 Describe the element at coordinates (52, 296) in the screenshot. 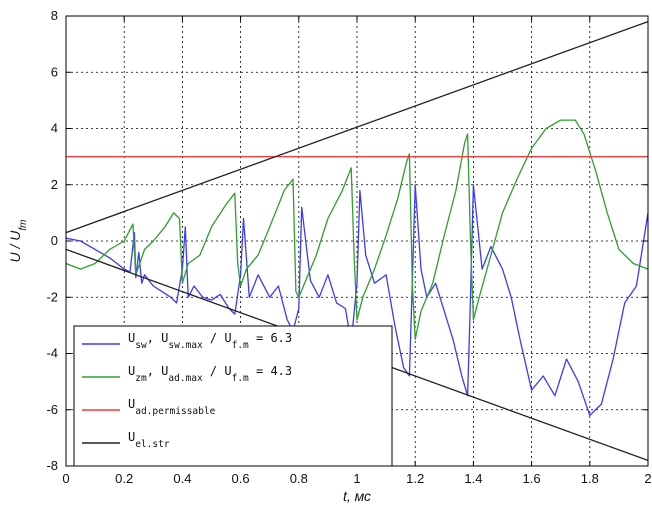

I see `y-tick-label: -2` at that location.